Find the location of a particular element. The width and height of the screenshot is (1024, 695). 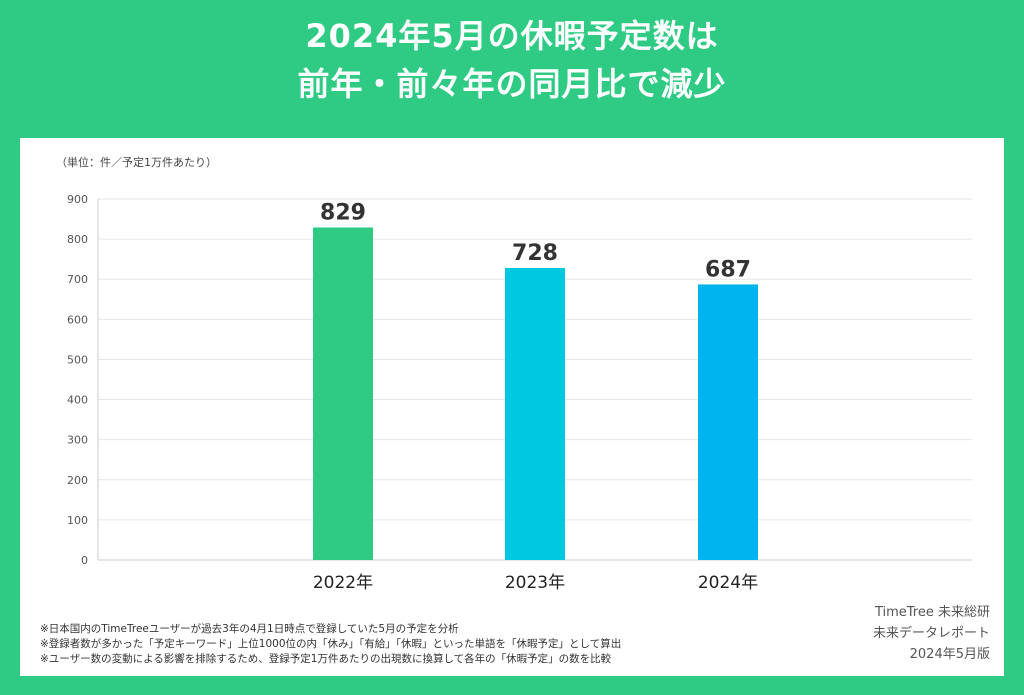

credit-line-2: 未来データレポート is located at coordinates (931, 633).